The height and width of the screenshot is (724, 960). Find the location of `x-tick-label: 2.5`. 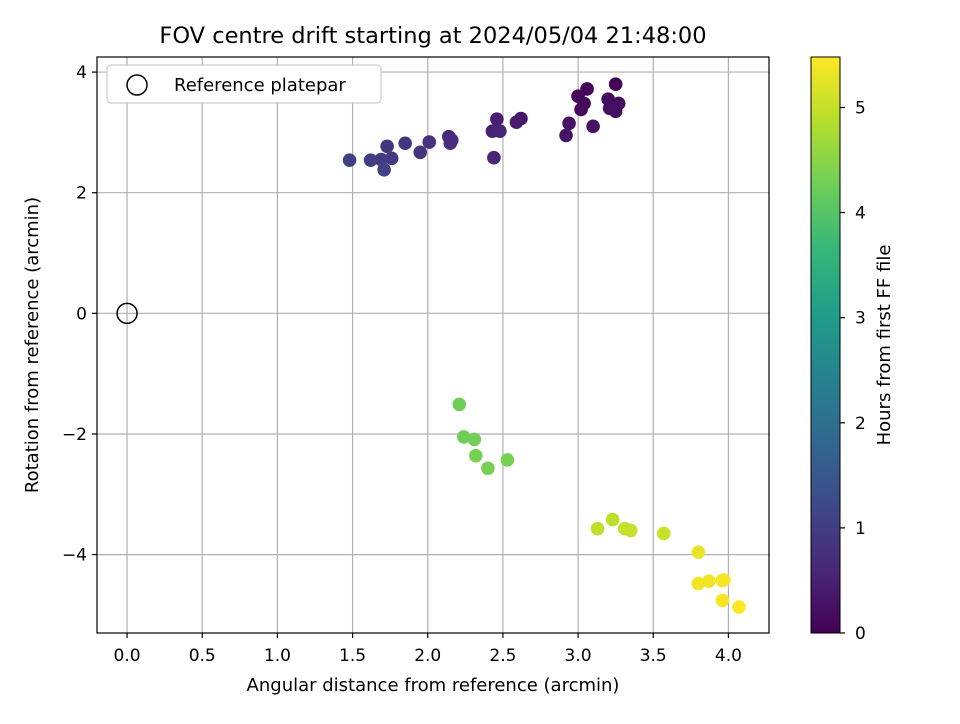

x-tick-label: 2.5 is located at coordinates (502, 656).